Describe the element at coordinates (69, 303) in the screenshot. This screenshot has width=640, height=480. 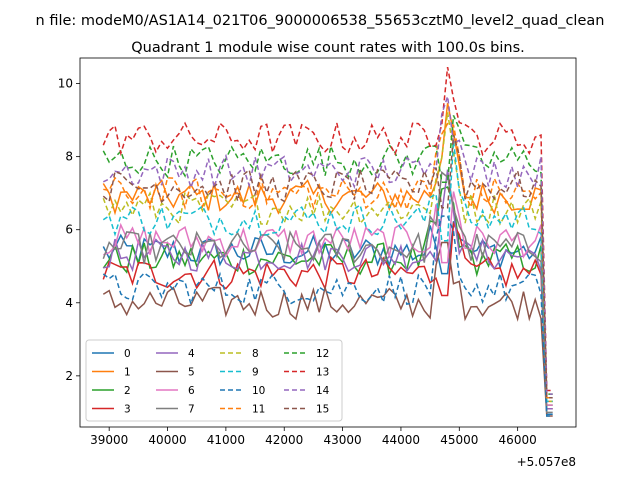
I see `y-tick-label: 4` at that location.